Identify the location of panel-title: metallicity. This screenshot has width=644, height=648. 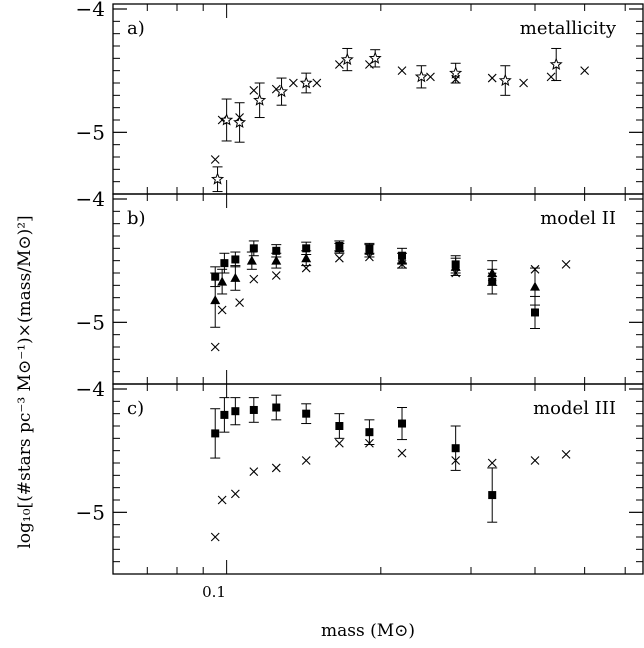
(568, 28).